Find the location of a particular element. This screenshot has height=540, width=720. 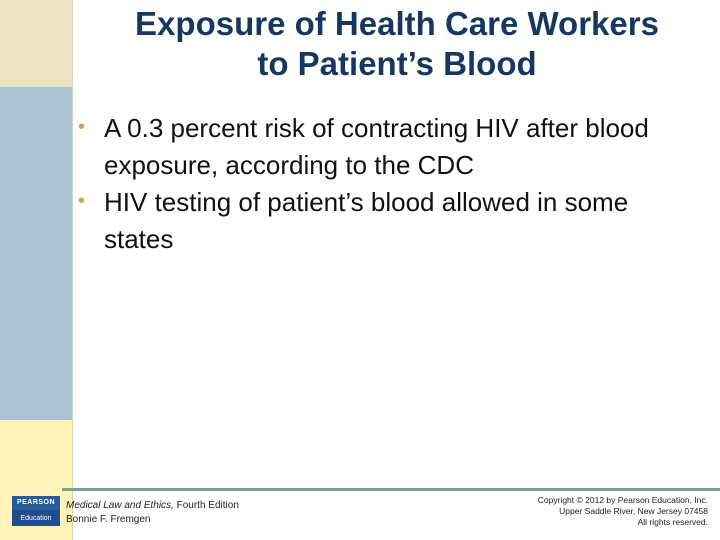

left-sidebar-decoration is located at coordinates (36, 270).